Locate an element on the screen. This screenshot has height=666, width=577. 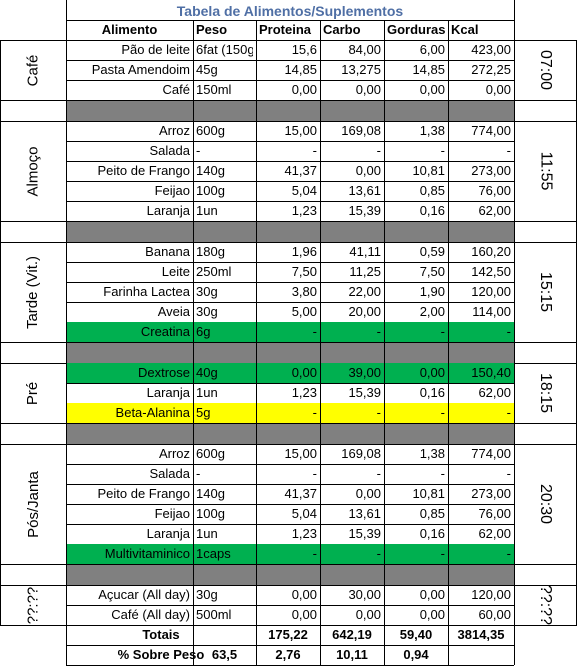
column-header-peso: Peso is located at coordinates (212, 29).